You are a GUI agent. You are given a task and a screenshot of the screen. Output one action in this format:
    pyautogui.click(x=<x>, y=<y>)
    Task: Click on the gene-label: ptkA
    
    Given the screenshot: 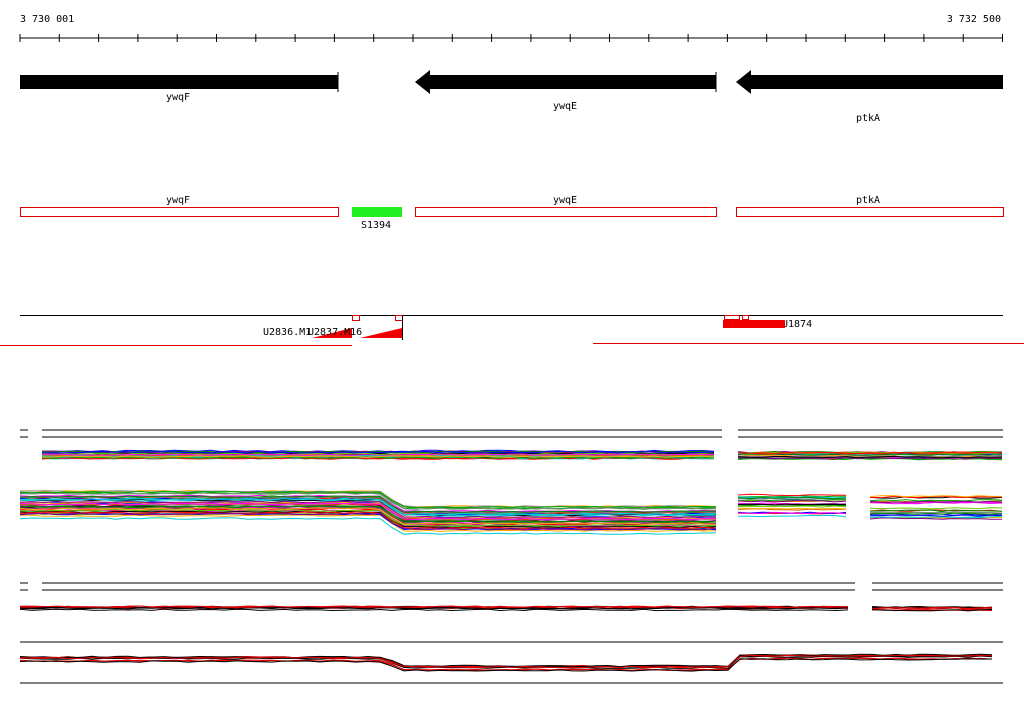 What is the action you would take?
    pyautogui.click(x=868, y=118)
    